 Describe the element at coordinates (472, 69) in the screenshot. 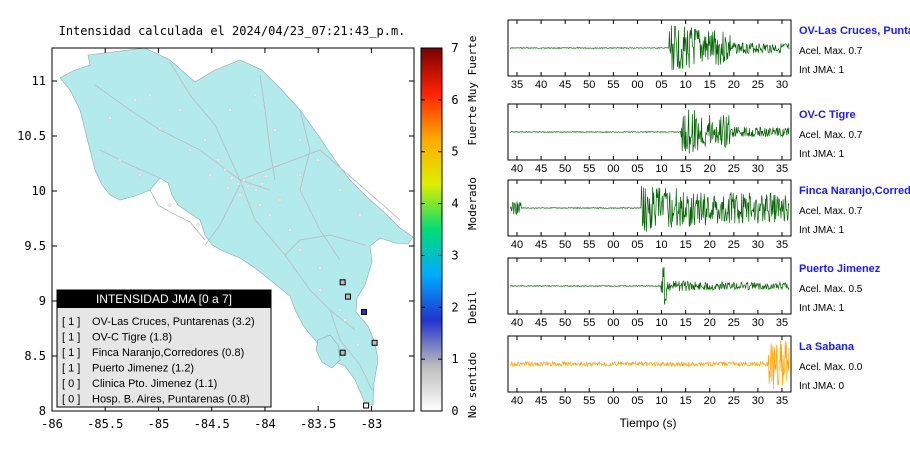

I see `colorbar-category-label: Muy Fuerte` at that location.